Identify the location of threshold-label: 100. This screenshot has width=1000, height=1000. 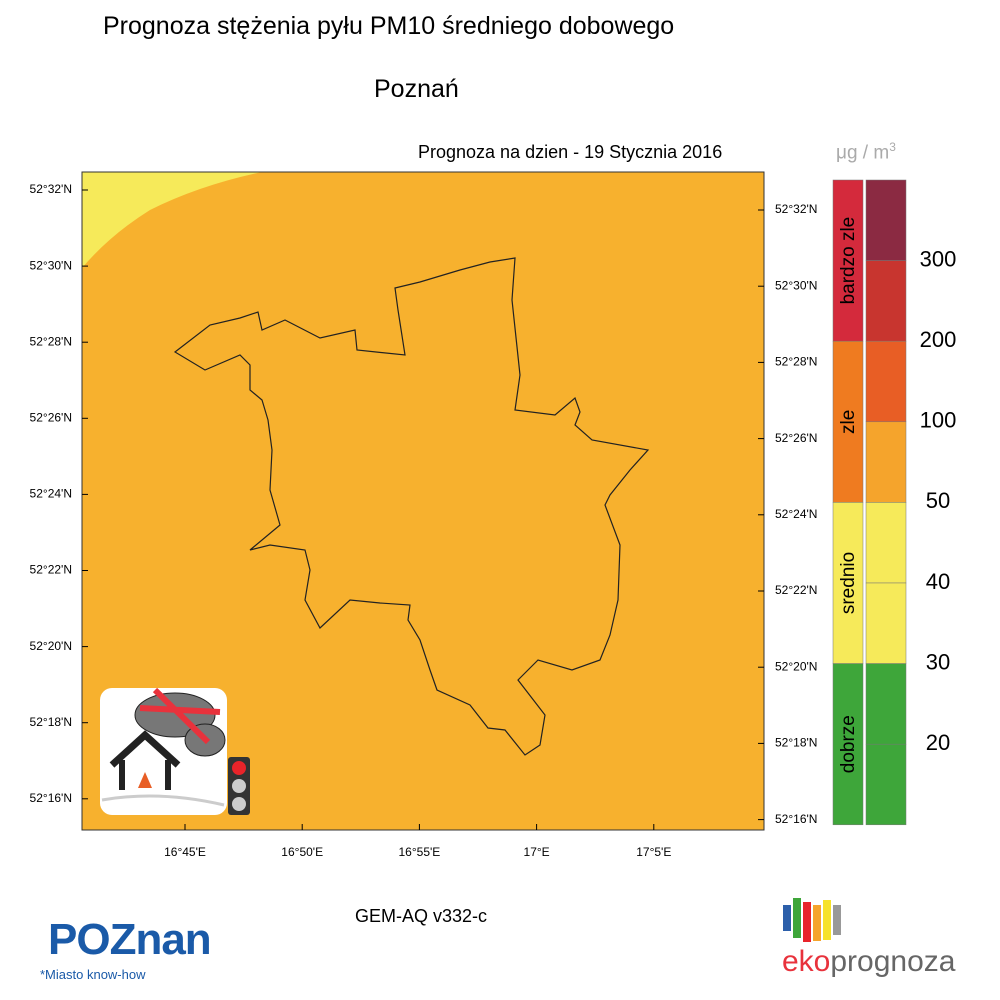
(938, 420).